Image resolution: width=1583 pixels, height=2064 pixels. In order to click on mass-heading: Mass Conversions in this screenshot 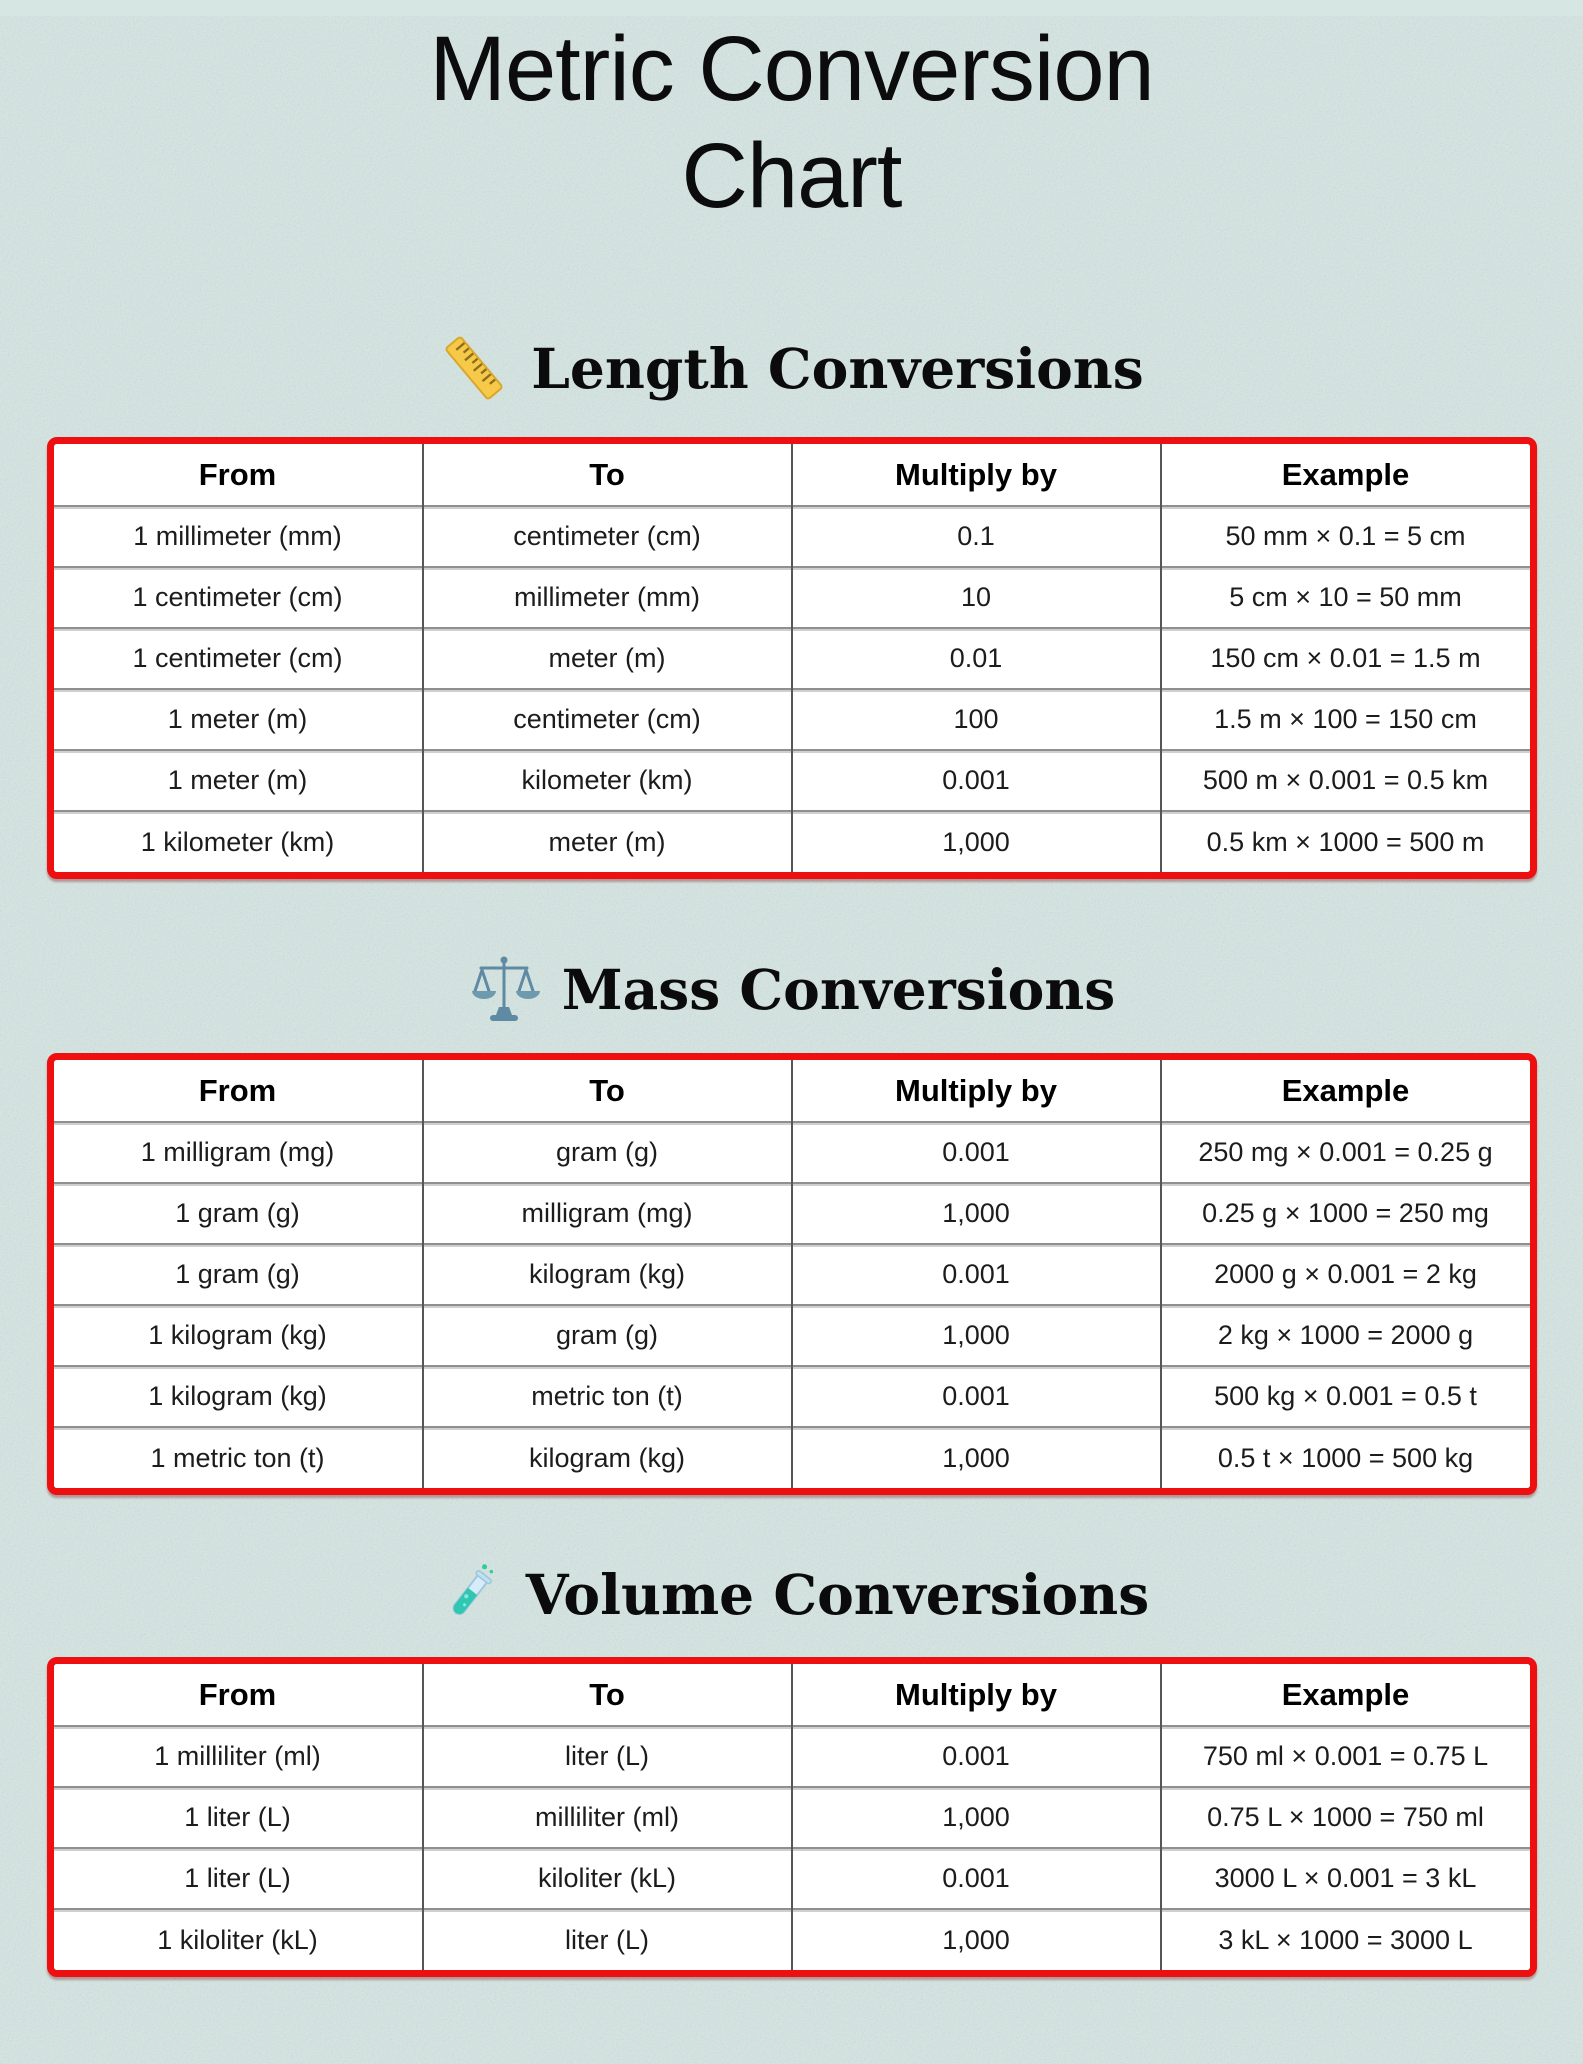, I will do `click(791, 989)`.